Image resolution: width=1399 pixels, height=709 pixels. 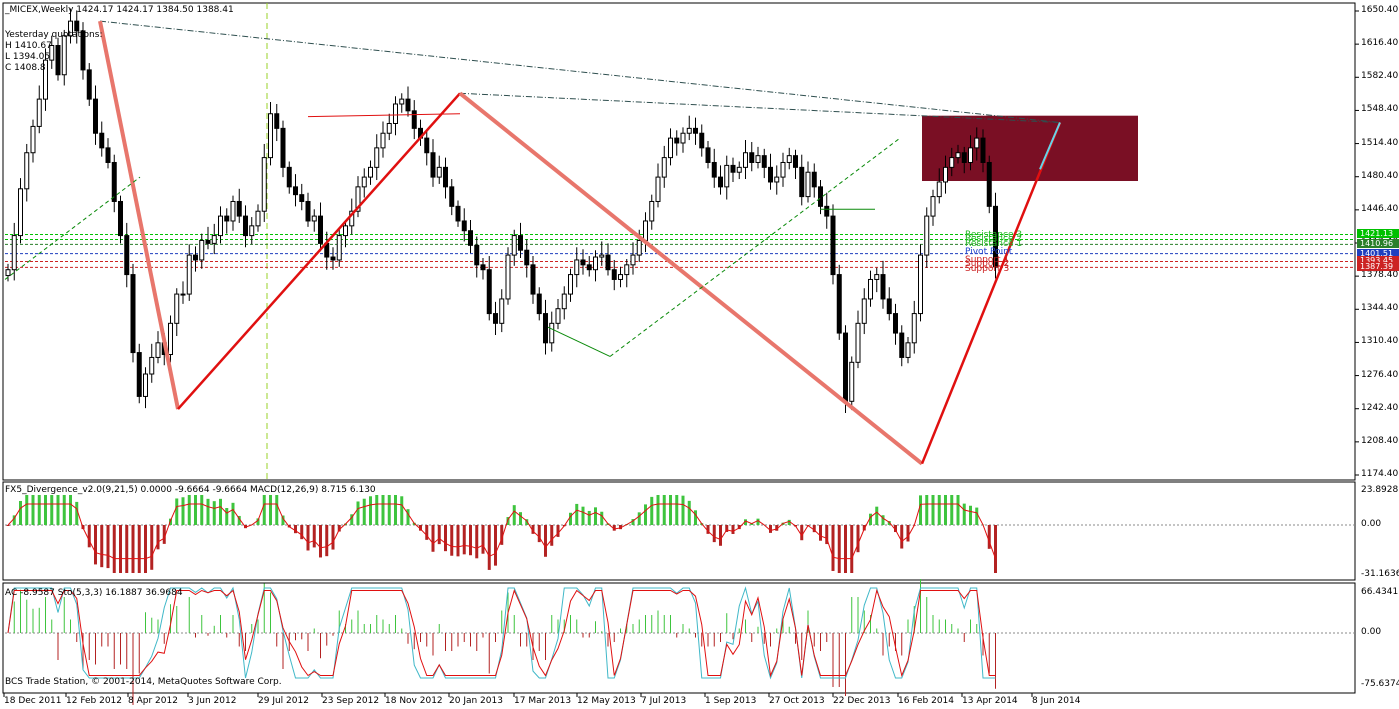 What do you see at coordinates (987, 259) in the screenshot?
I see `pivot-label: Support 1` at bounding box center [987, 259].